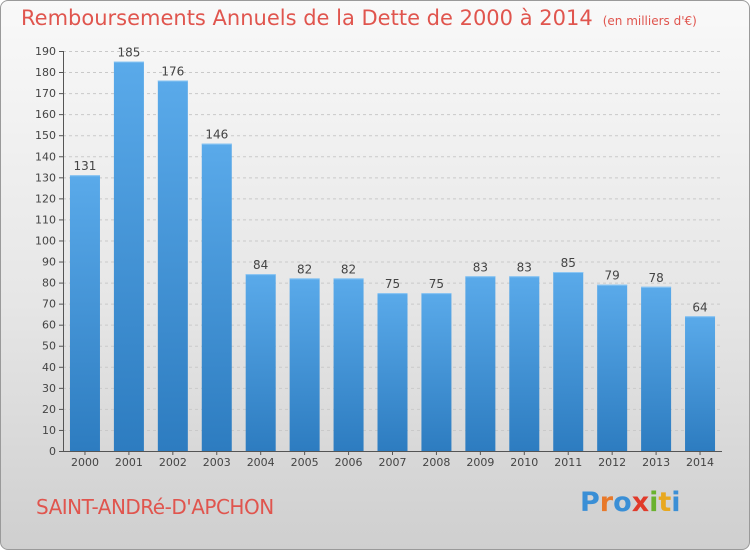 Image resolution: width=750 pixels, height=550 pixels. What do you see at coordinates (656, 462) in the screenshot?
I see `x-tick-label: 2013` at bounding box center [656, 462].